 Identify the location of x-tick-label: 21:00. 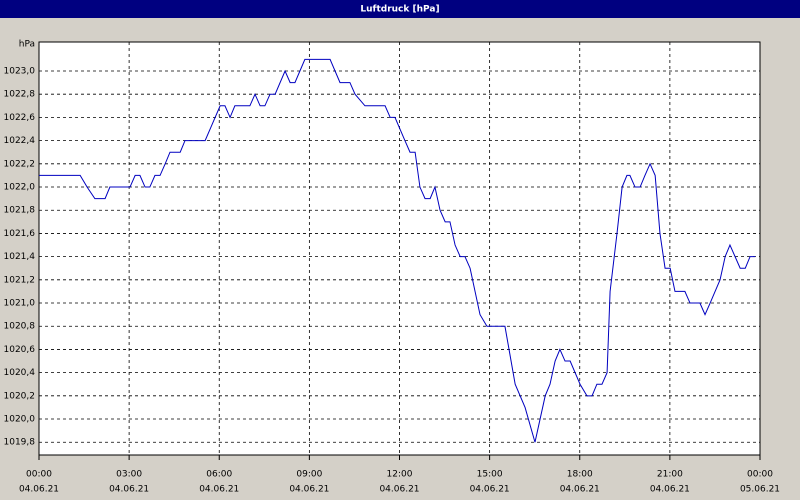
(670, 475).